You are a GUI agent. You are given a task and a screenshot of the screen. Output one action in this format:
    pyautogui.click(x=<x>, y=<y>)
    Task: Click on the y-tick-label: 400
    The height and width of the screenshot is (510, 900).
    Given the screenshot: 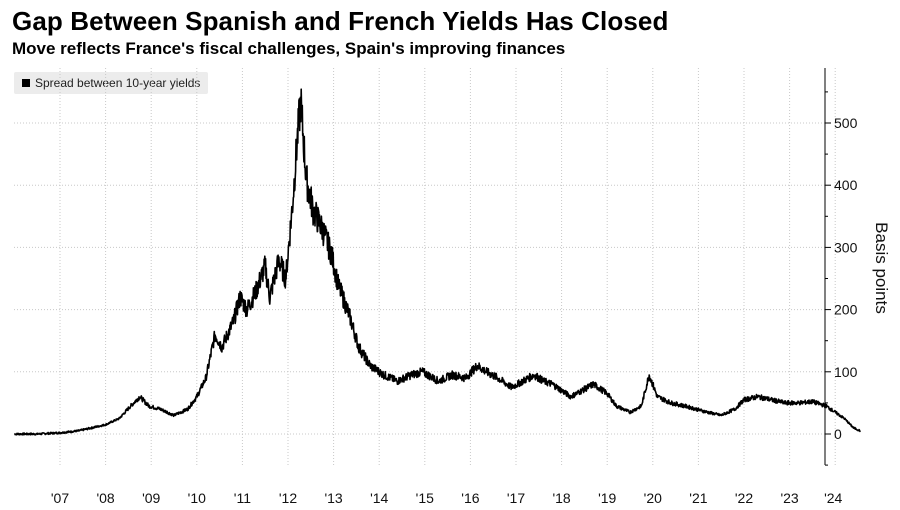 What is the action you would take?
    pyautogui.click(x=846, y=185)
    